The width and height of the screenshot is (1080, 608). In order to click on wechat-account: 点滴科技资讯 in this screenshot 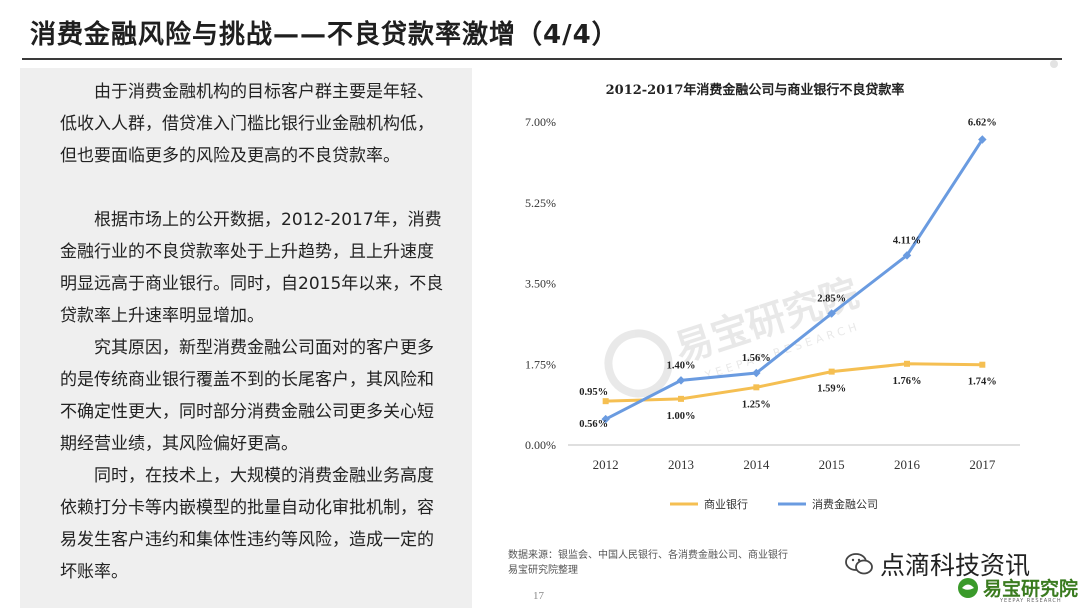, I will do `click(937, 564)`.